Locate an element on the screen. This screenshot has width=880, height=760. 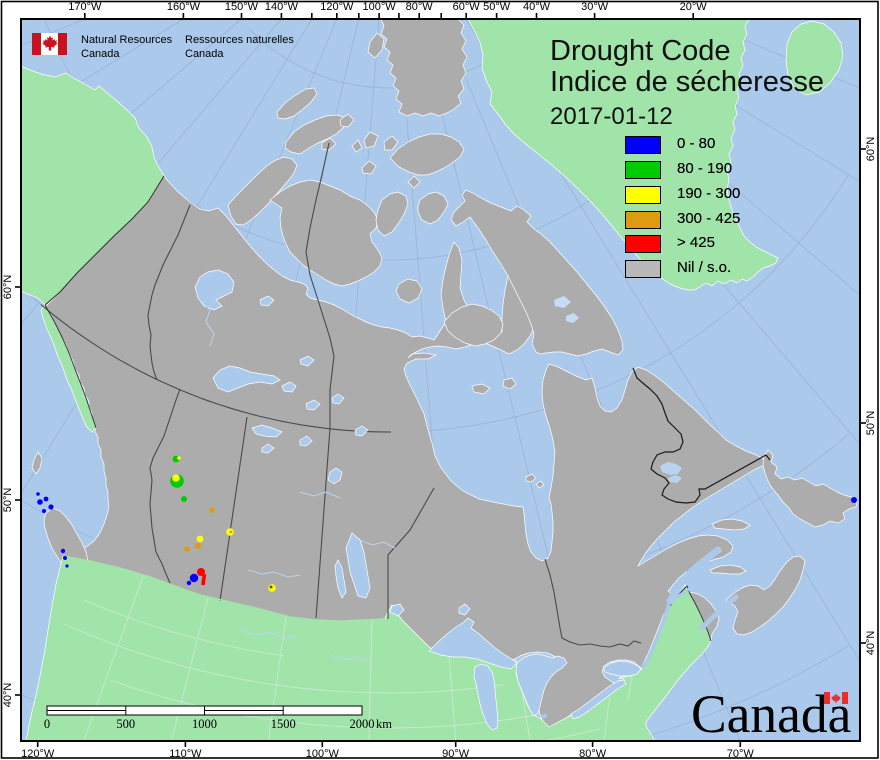
svg-text: km is located at coordinates (384, 724).